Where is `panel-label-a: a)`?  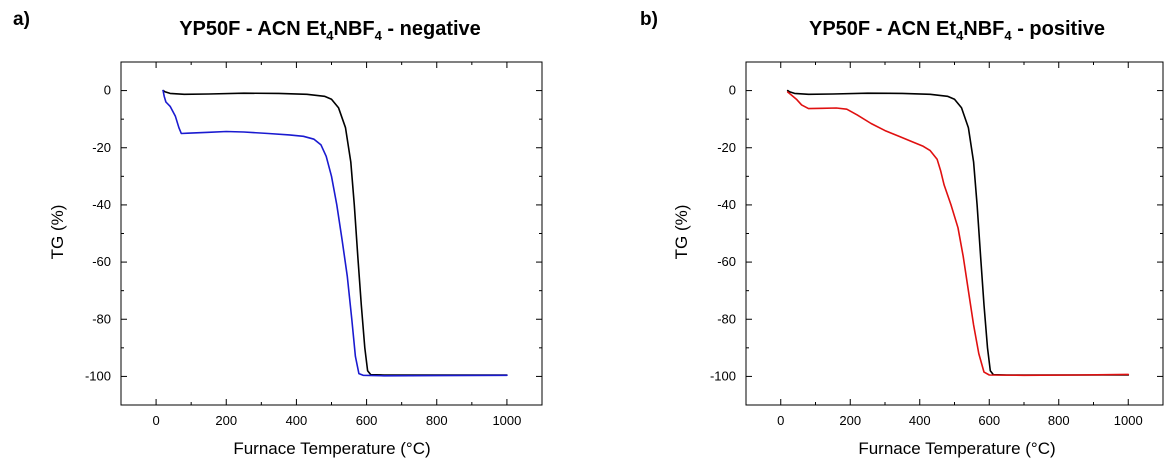
panel-label-a: a) is located at coordinates (21, 19).